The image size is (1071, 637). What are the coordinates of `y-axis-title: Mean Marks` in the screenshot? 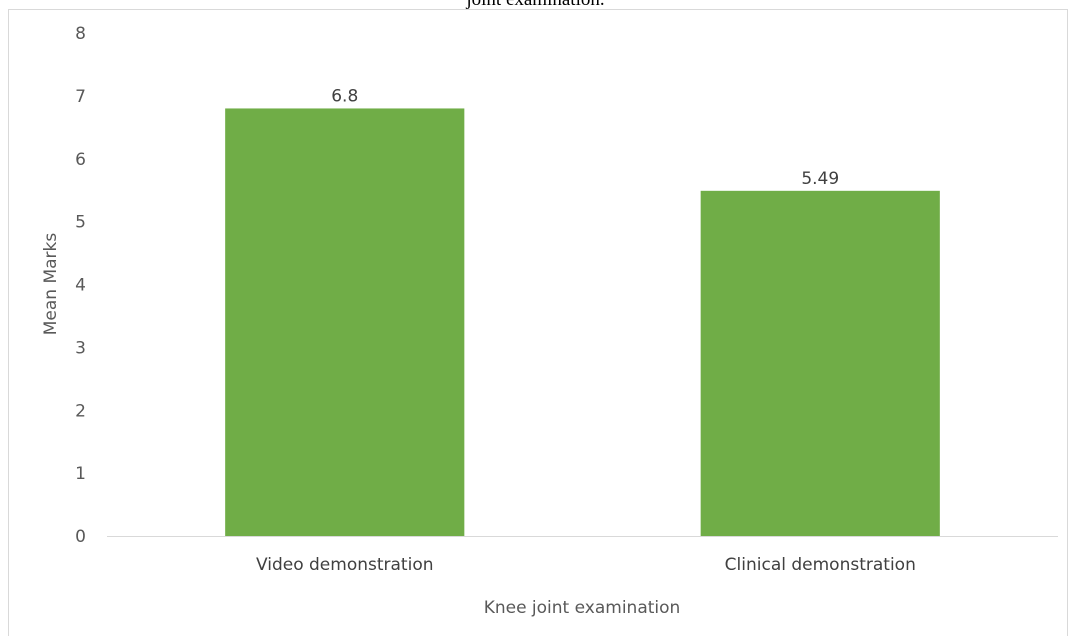 It's located at (51, 284).